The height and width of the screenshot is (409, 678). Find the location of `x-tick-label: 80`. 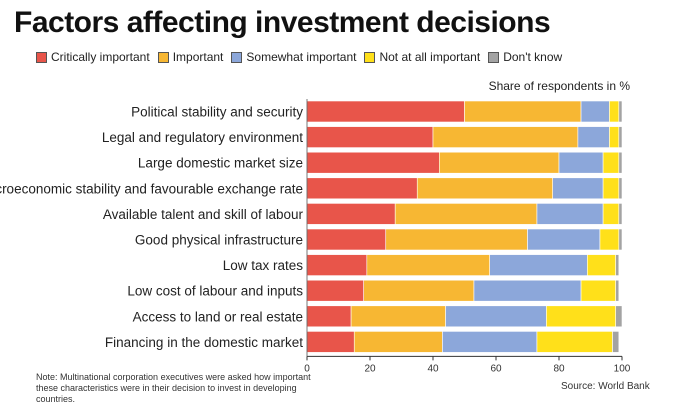

x-tick-label: 80 is located at coordinates (559, 368).